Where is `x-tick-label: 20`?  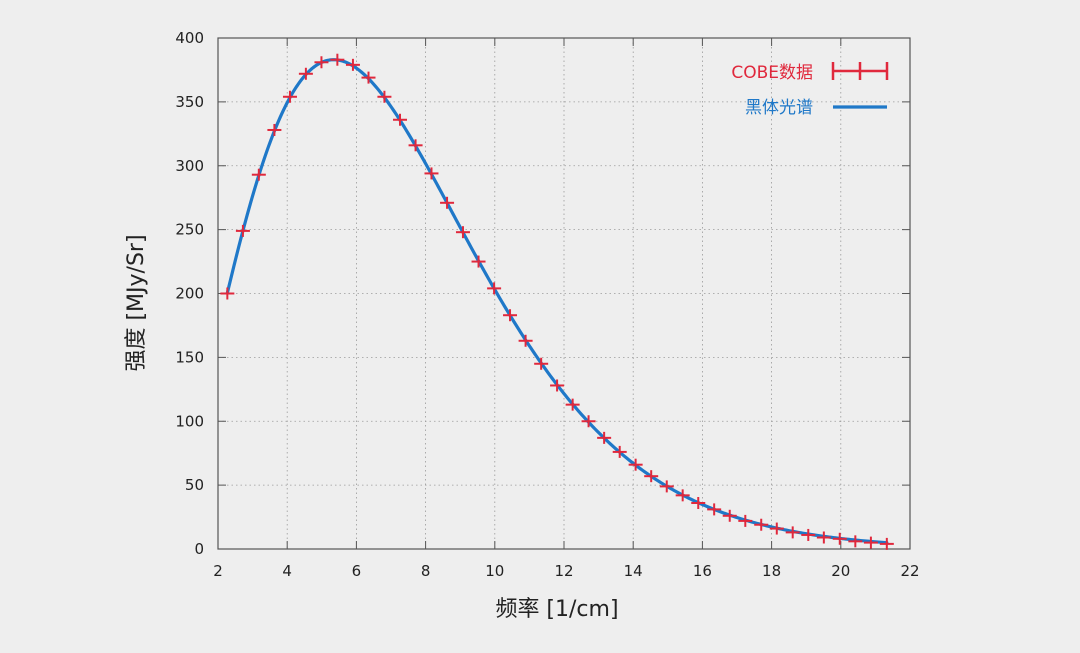
x-tick-label: 20 is located at coordinates (840, 571).